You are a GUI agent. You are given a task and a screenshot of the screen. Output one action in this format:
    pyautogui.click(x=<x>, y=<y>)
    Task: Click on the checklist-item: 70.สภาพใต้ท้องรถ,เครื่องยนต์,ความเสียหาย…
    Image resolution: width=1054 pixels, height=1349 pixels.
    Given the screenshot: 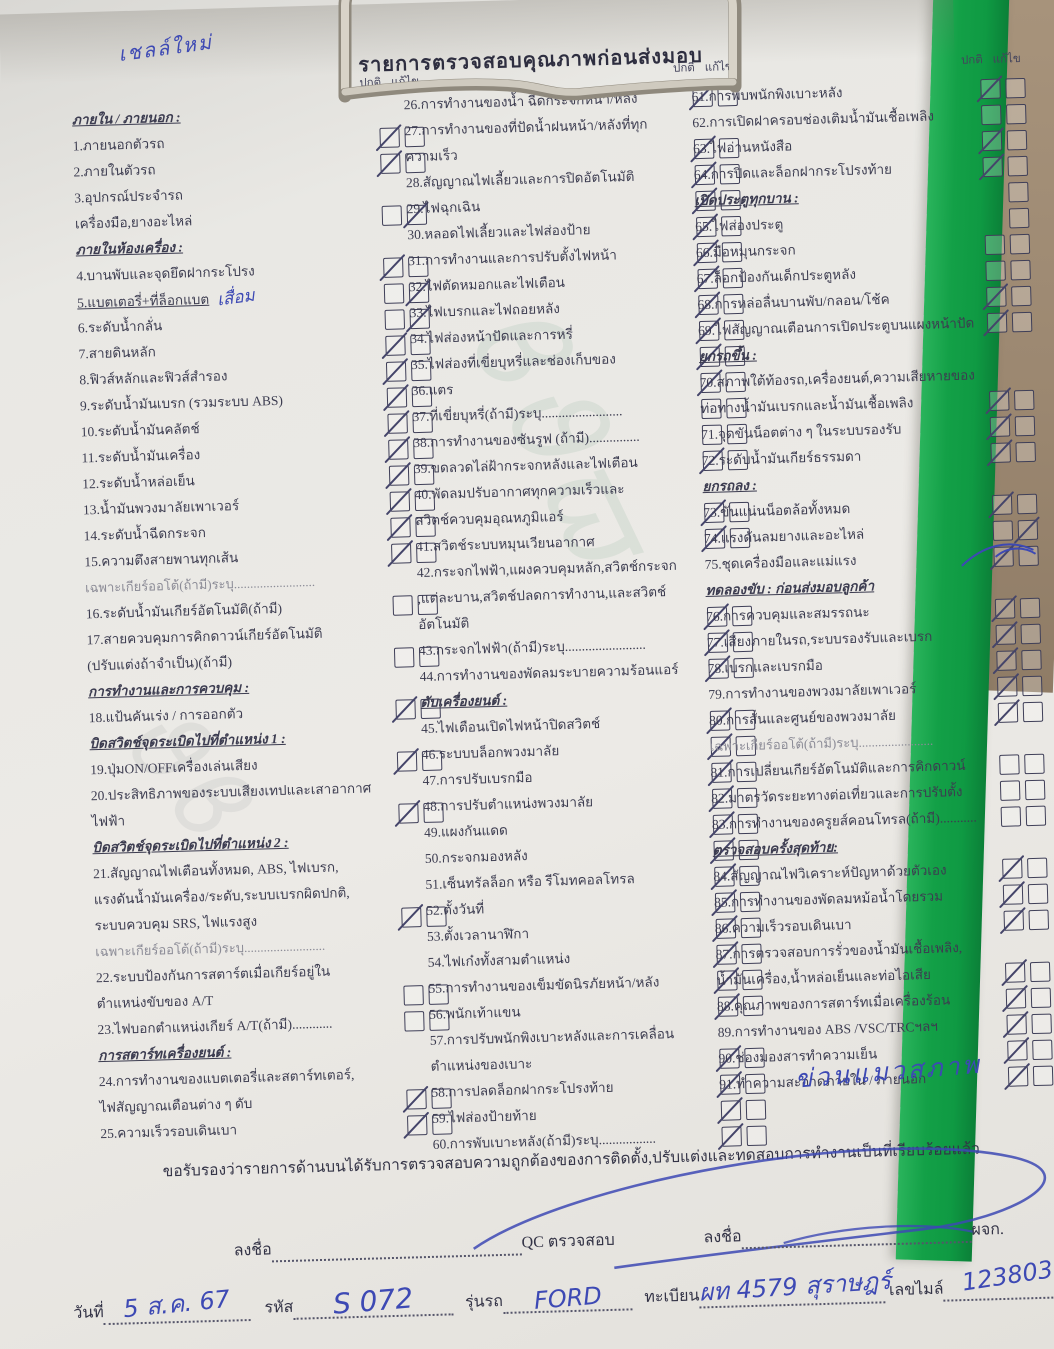 What is the action you would take?
    pyautogui.click(x=867, y=391)
    